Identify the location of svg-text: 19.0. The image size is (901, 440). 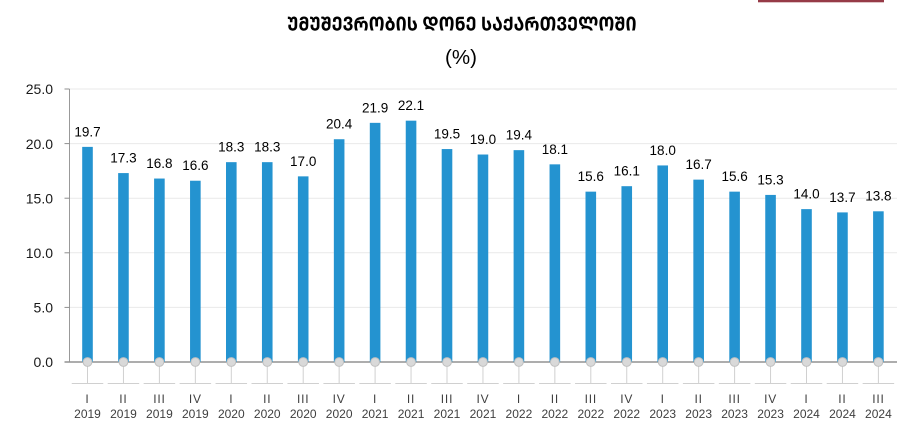
(483, 139).